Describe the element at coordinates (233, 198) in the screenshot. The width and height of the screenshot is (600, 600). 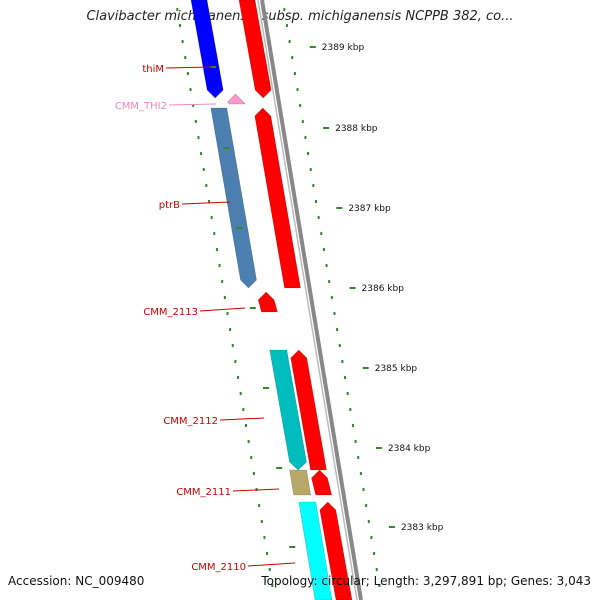
I see `gene-feature-ptrb` at that location.